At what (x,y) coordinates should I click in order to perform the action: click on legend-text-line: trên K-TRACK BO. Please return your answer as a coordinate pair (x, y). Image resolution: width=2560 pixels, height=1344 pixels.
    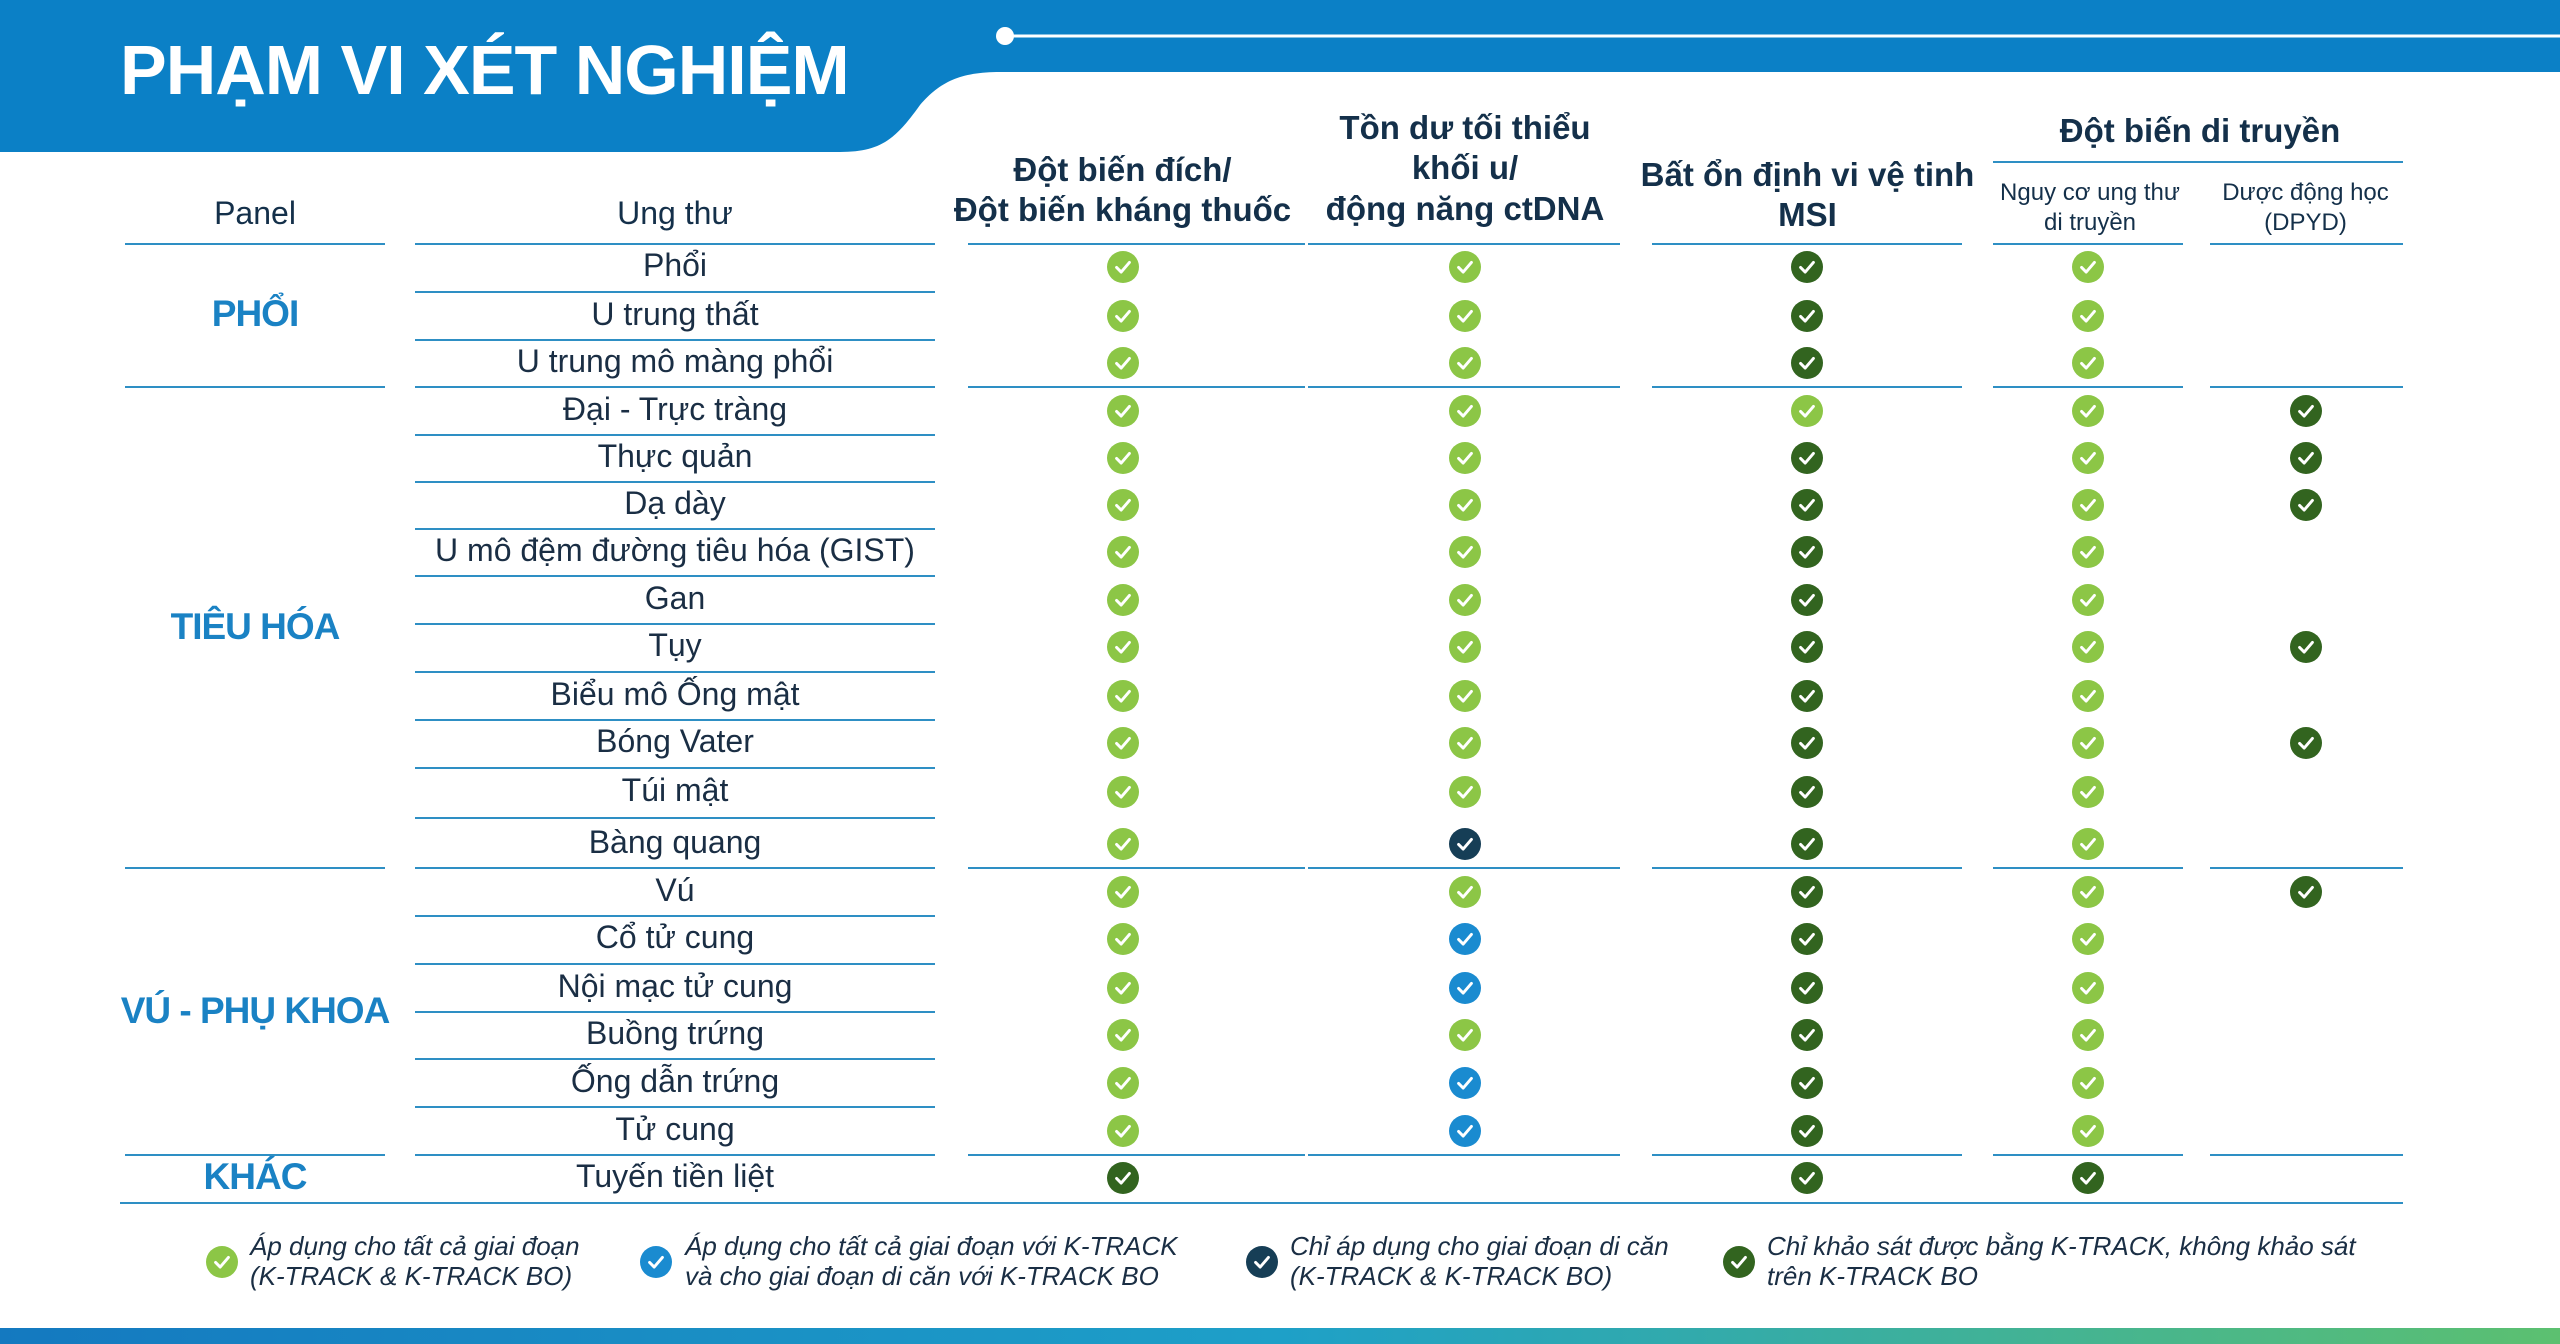
    Looking at the image, I should click on (1872, 1275).